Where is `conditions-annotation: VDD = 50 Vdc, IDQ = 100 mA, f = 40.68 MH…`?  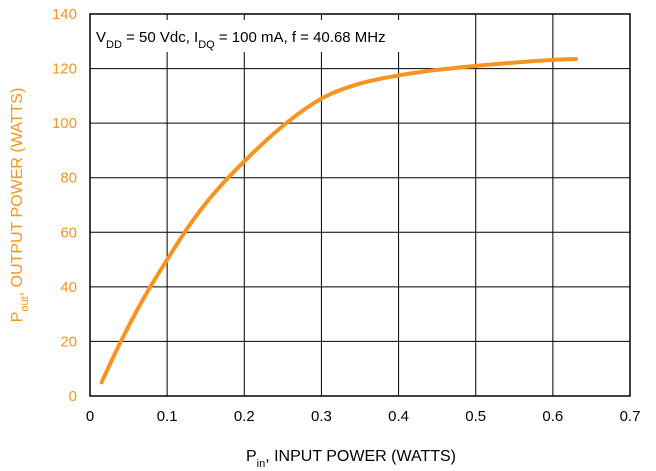
conditions-annotation: VDD = 50 Vdc, IDQ = 100 mA, f = 40.68 MH… is located at coordinates (258, 36).